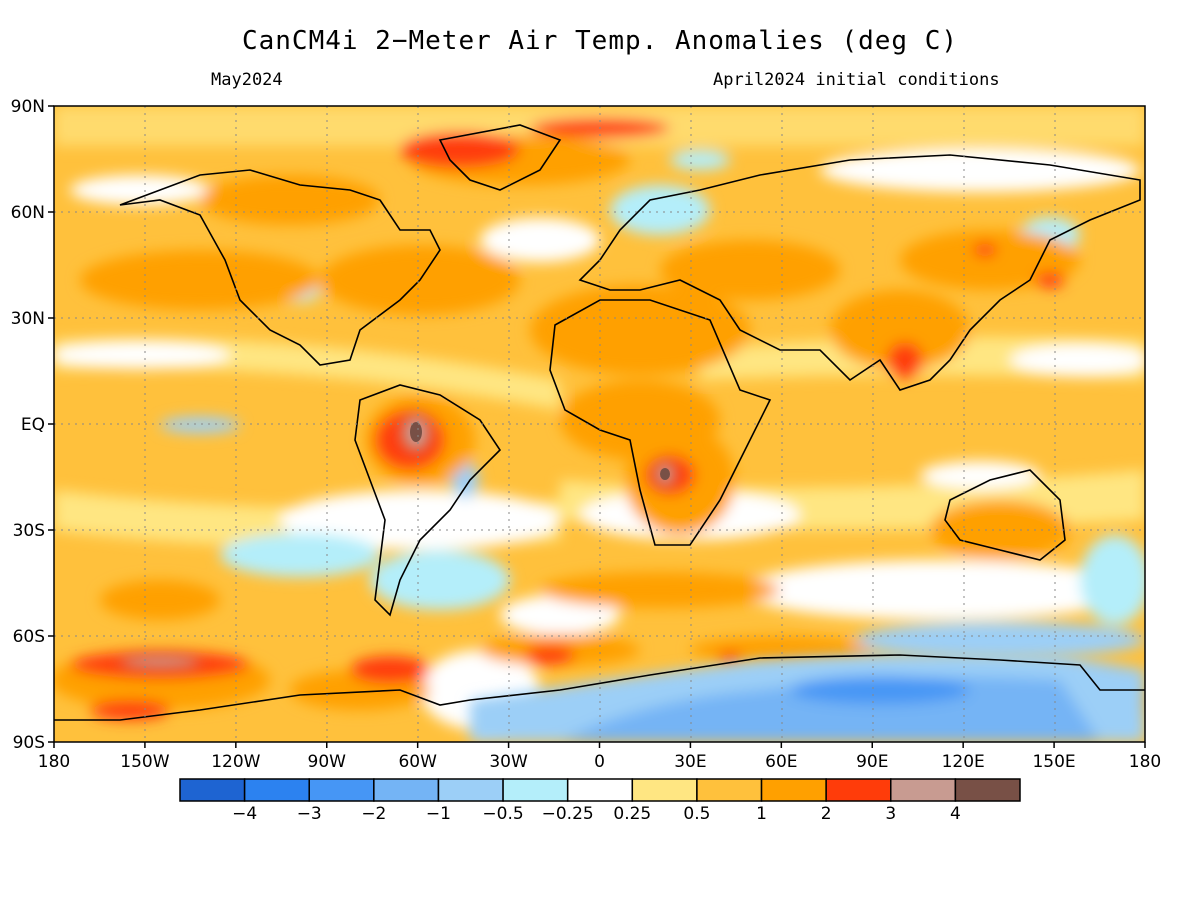  Describe the element at coordinates (599, 762) in the screenshot. I see `lon-tick-label: 0` at that location.